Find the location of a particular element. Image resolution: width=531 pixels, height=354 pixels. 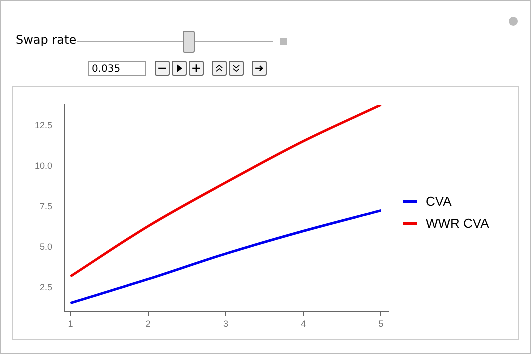

x-tick-label: 1 is located at coordinates (71, 324).